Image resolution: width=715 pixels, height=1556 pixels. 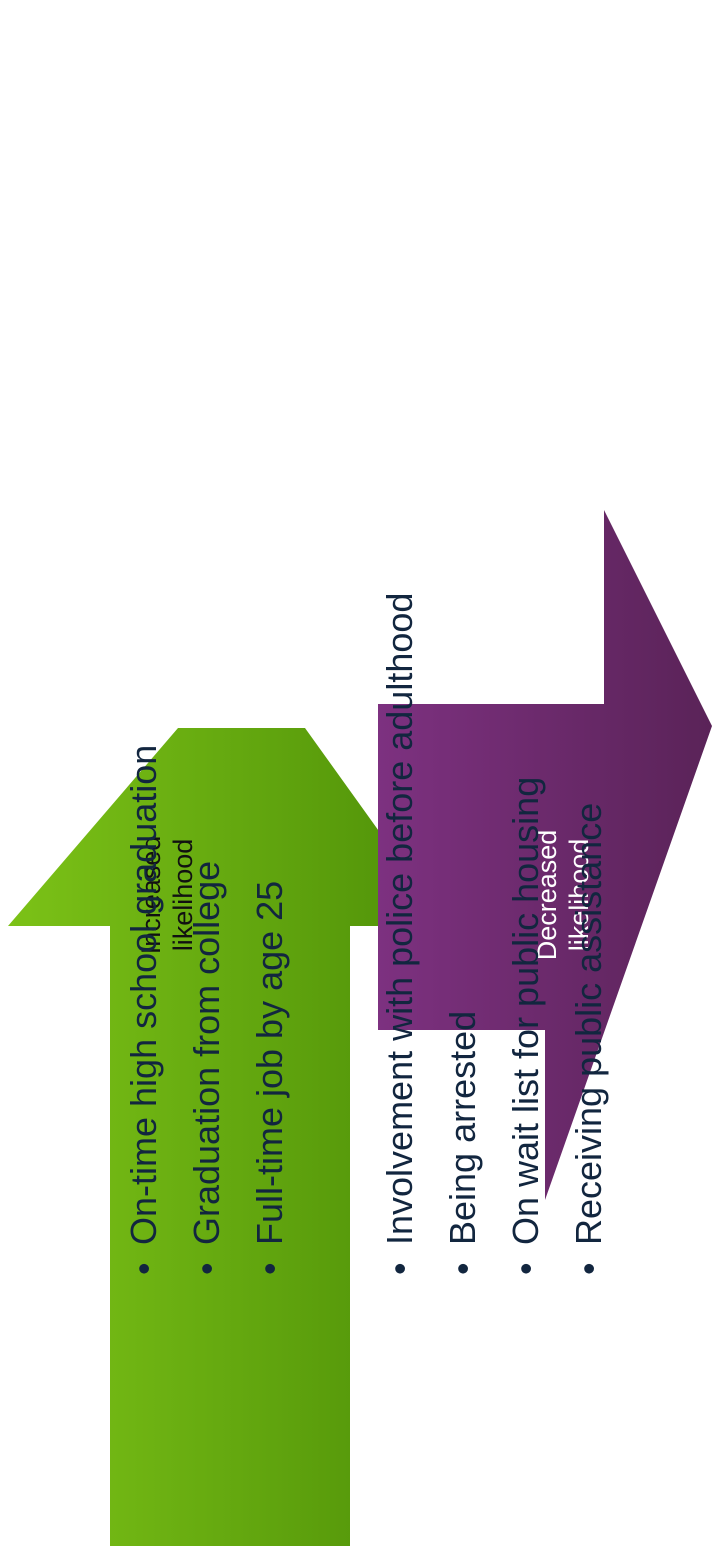 What do you see at coordinates (399, 934) in the screenshot?
I see `list-item: Involvement with police before adulthood` at bounding box center [399, 934].